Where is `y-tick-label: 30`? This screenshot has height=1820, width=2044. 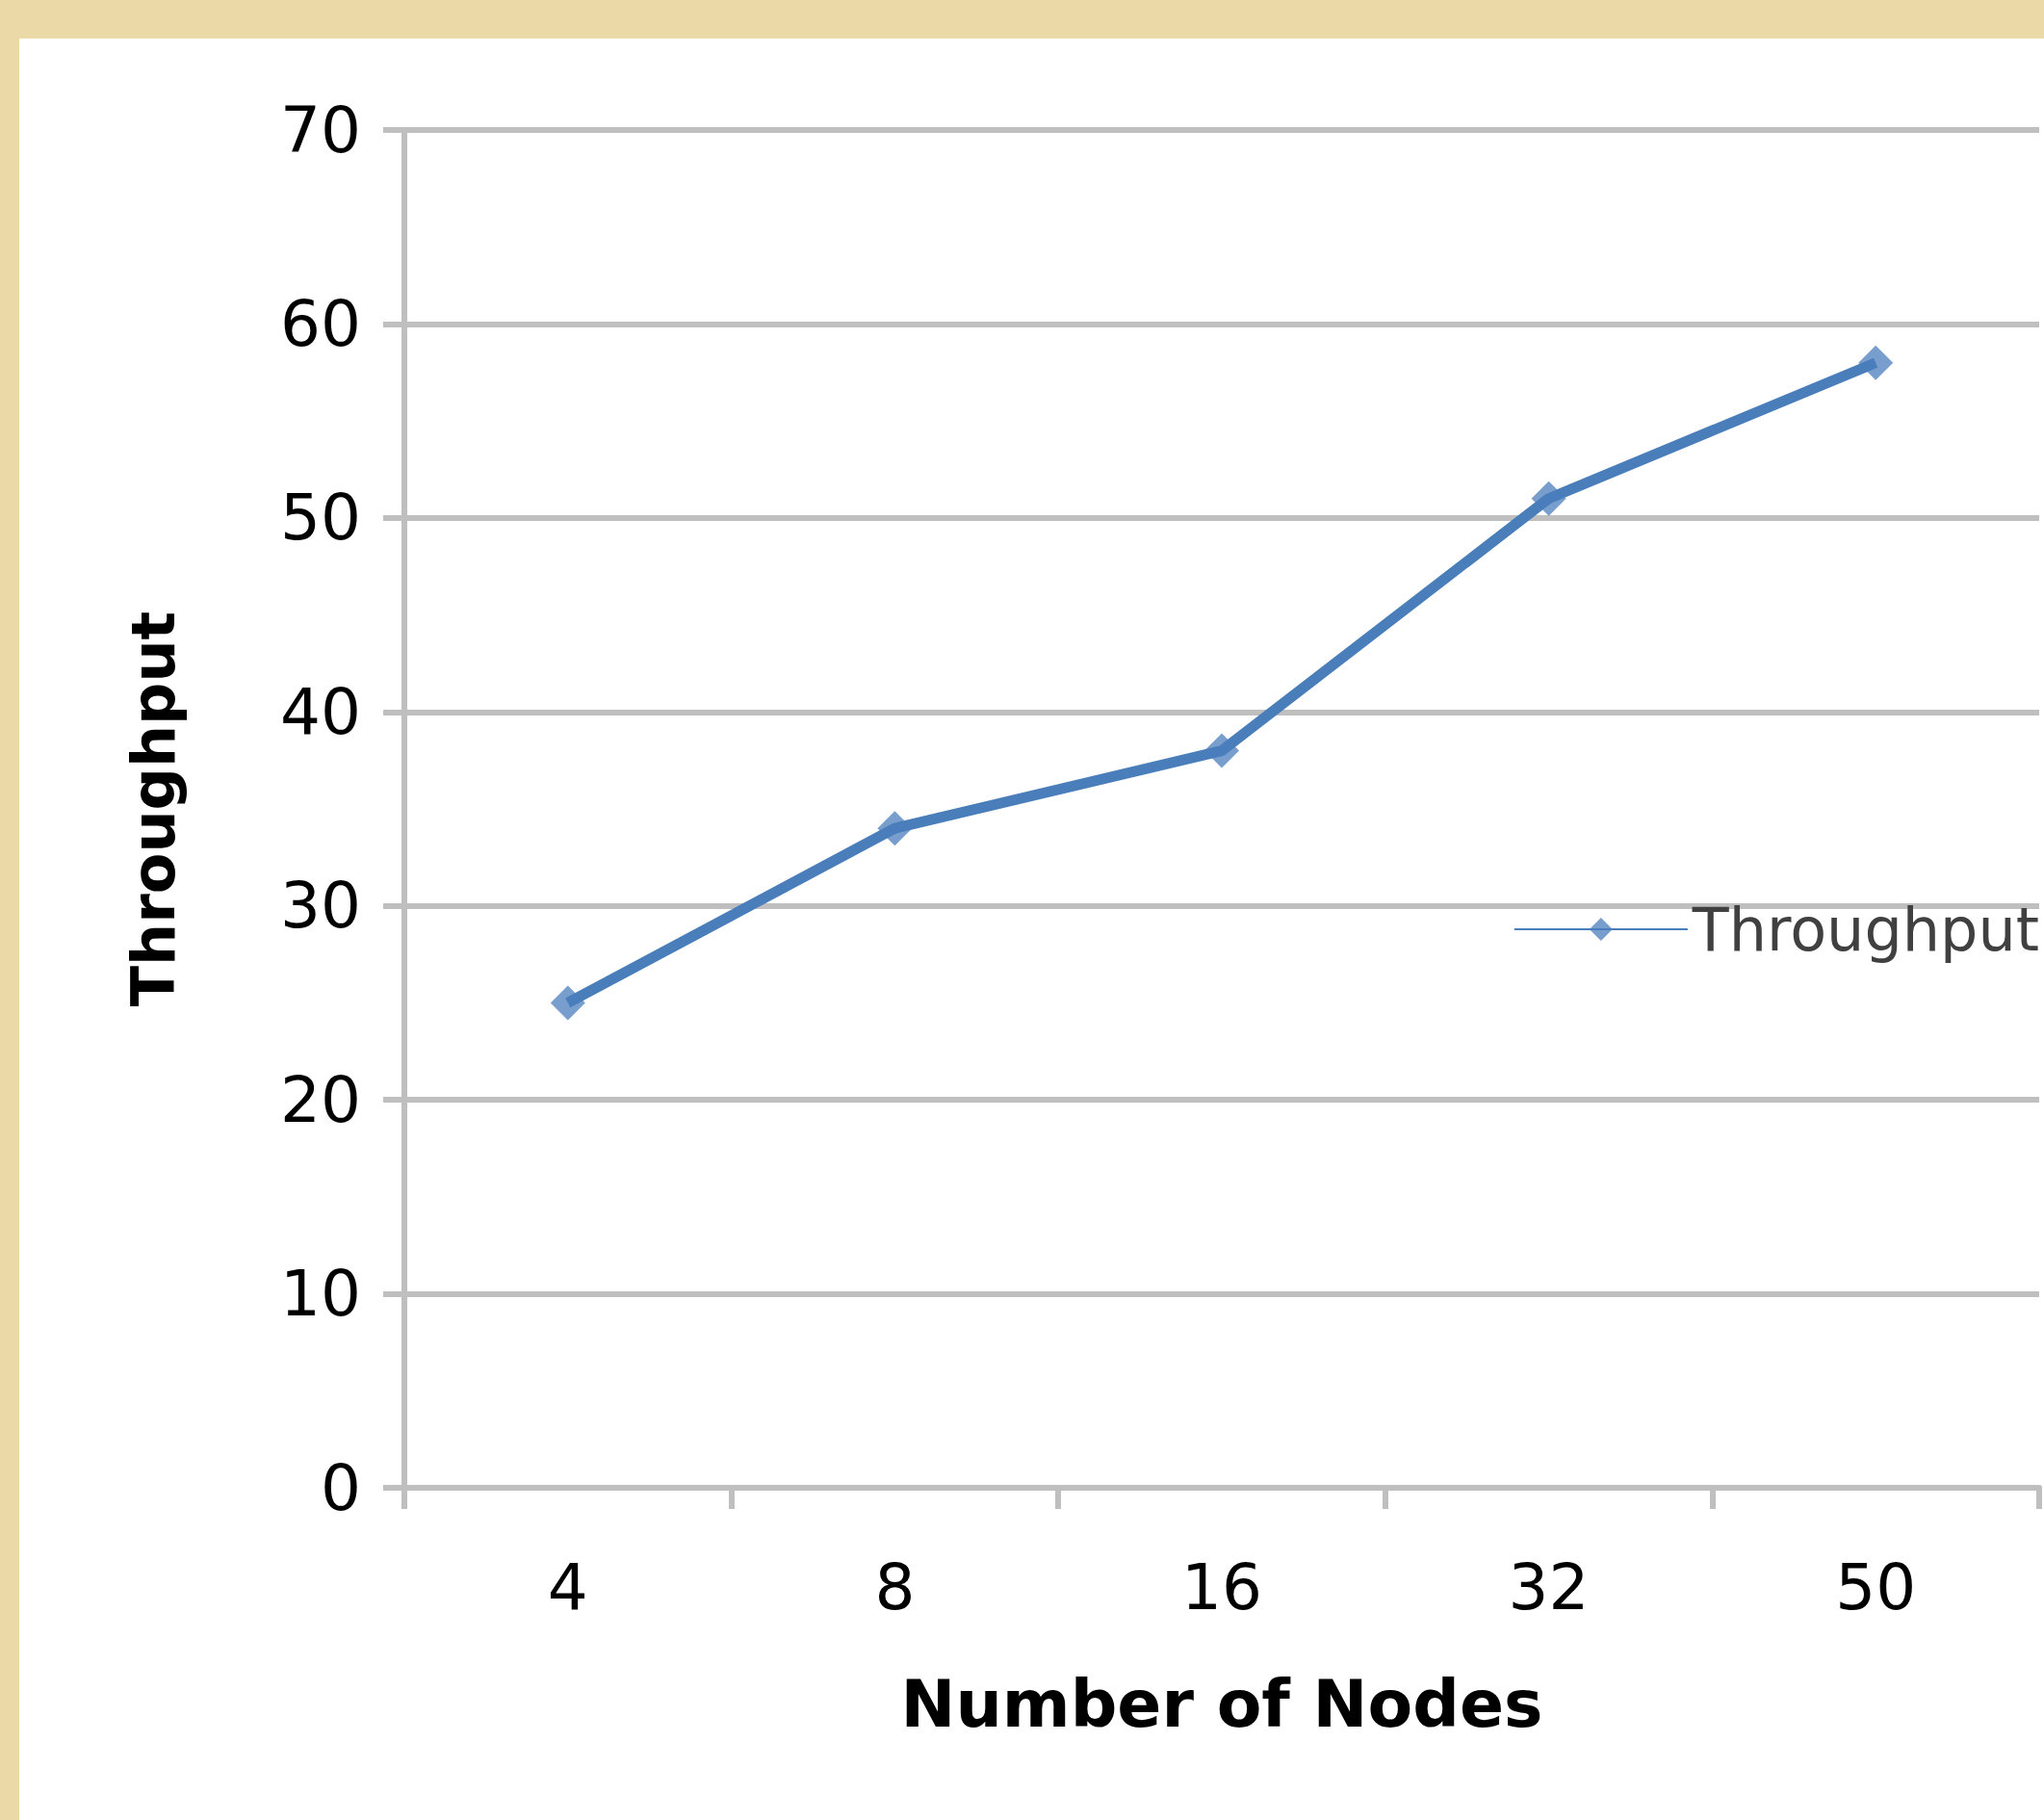
y-tick-label: 30 is located at coordinates (320, 906).